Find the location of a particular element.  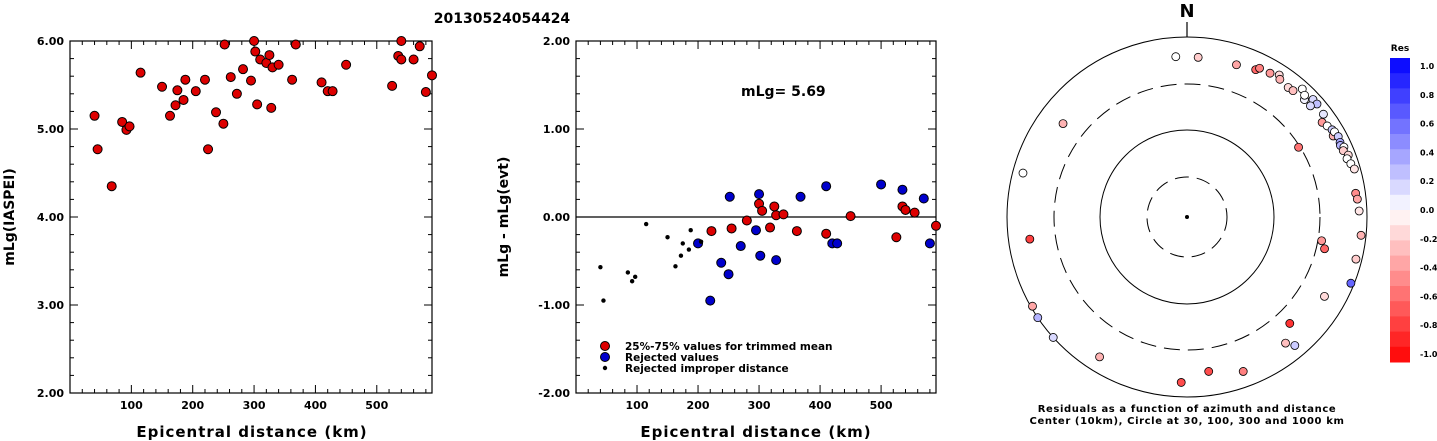

x-tick-label: 200 is located at coordinates (192, 405).